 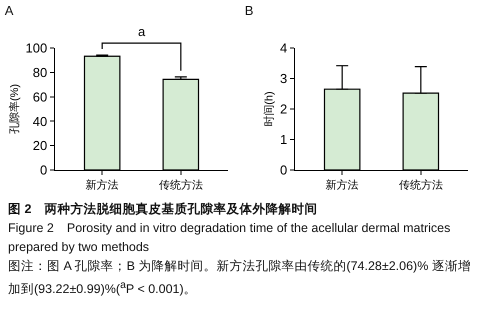 What do you see at coordinates (142, 31) in the screenshot?
I see `text: a` at bounding box center [142, 31].